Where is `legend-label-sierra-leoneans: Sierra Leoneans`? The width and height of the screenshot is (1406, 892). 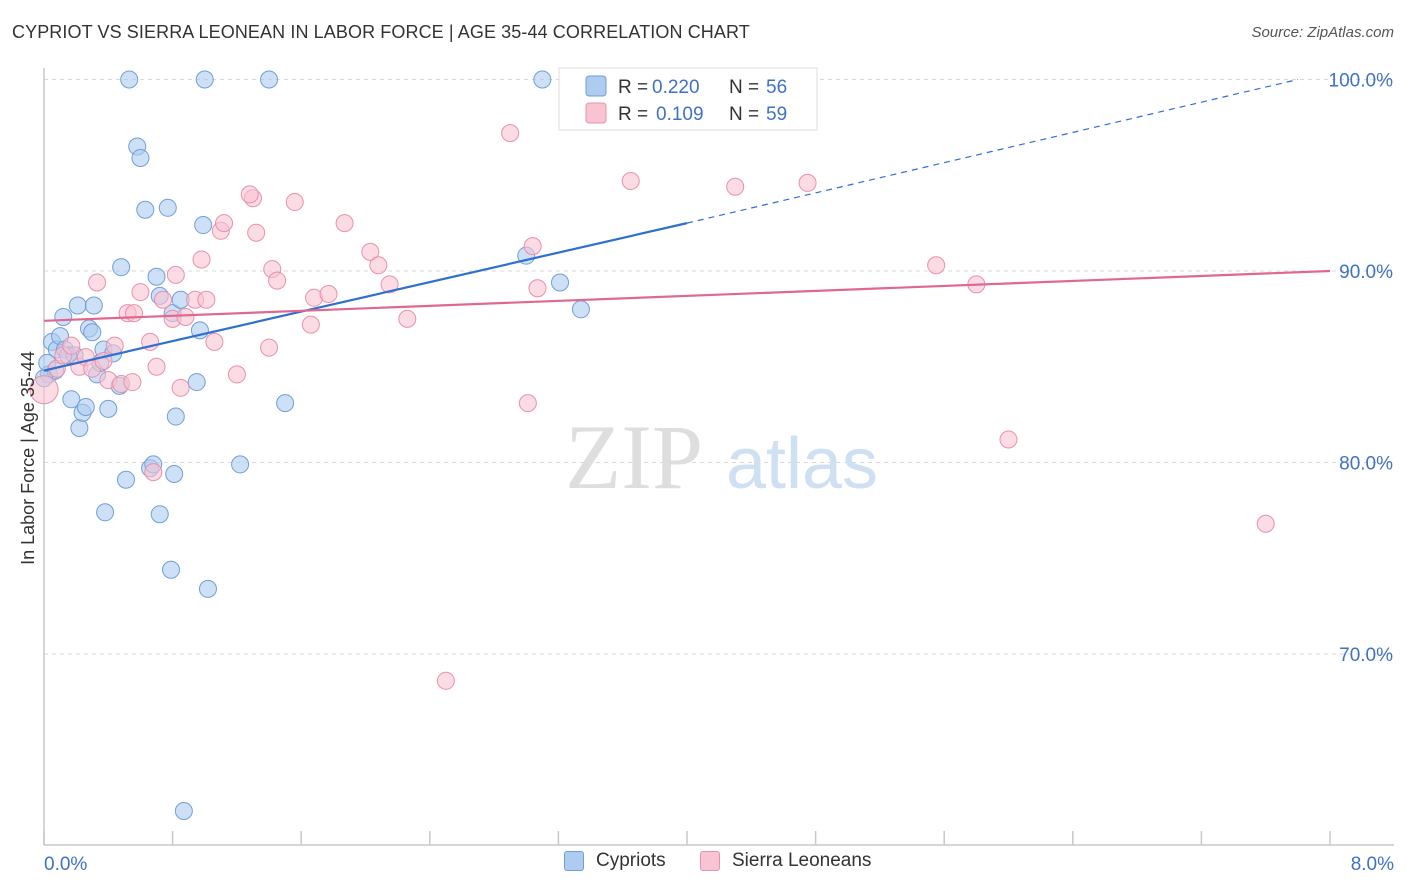 legend-label-sierra-leoneans: Sierra Leoneans is located at coordinates (802, 860).